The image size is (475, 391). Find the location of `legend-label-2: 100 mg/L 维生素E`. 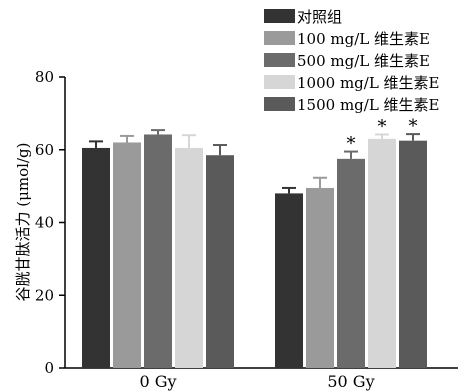

legend-label-2: 100 mg/L 维生素E is located at coordinates (363, 39).